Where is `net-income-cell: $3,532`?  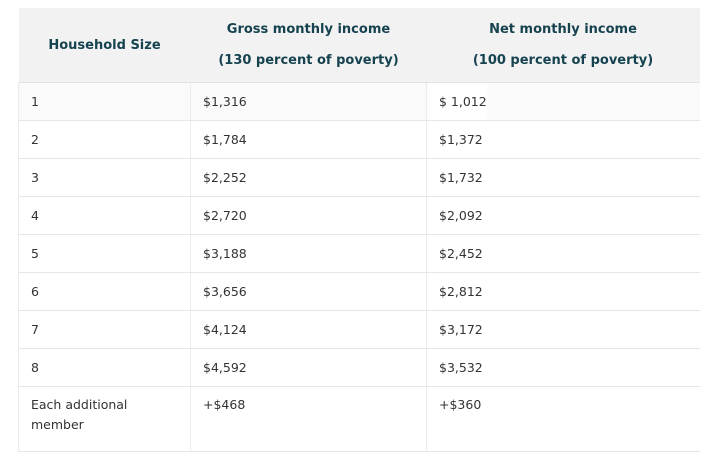 net-income-cell: $3,532 is located at coordinates (563, 367).